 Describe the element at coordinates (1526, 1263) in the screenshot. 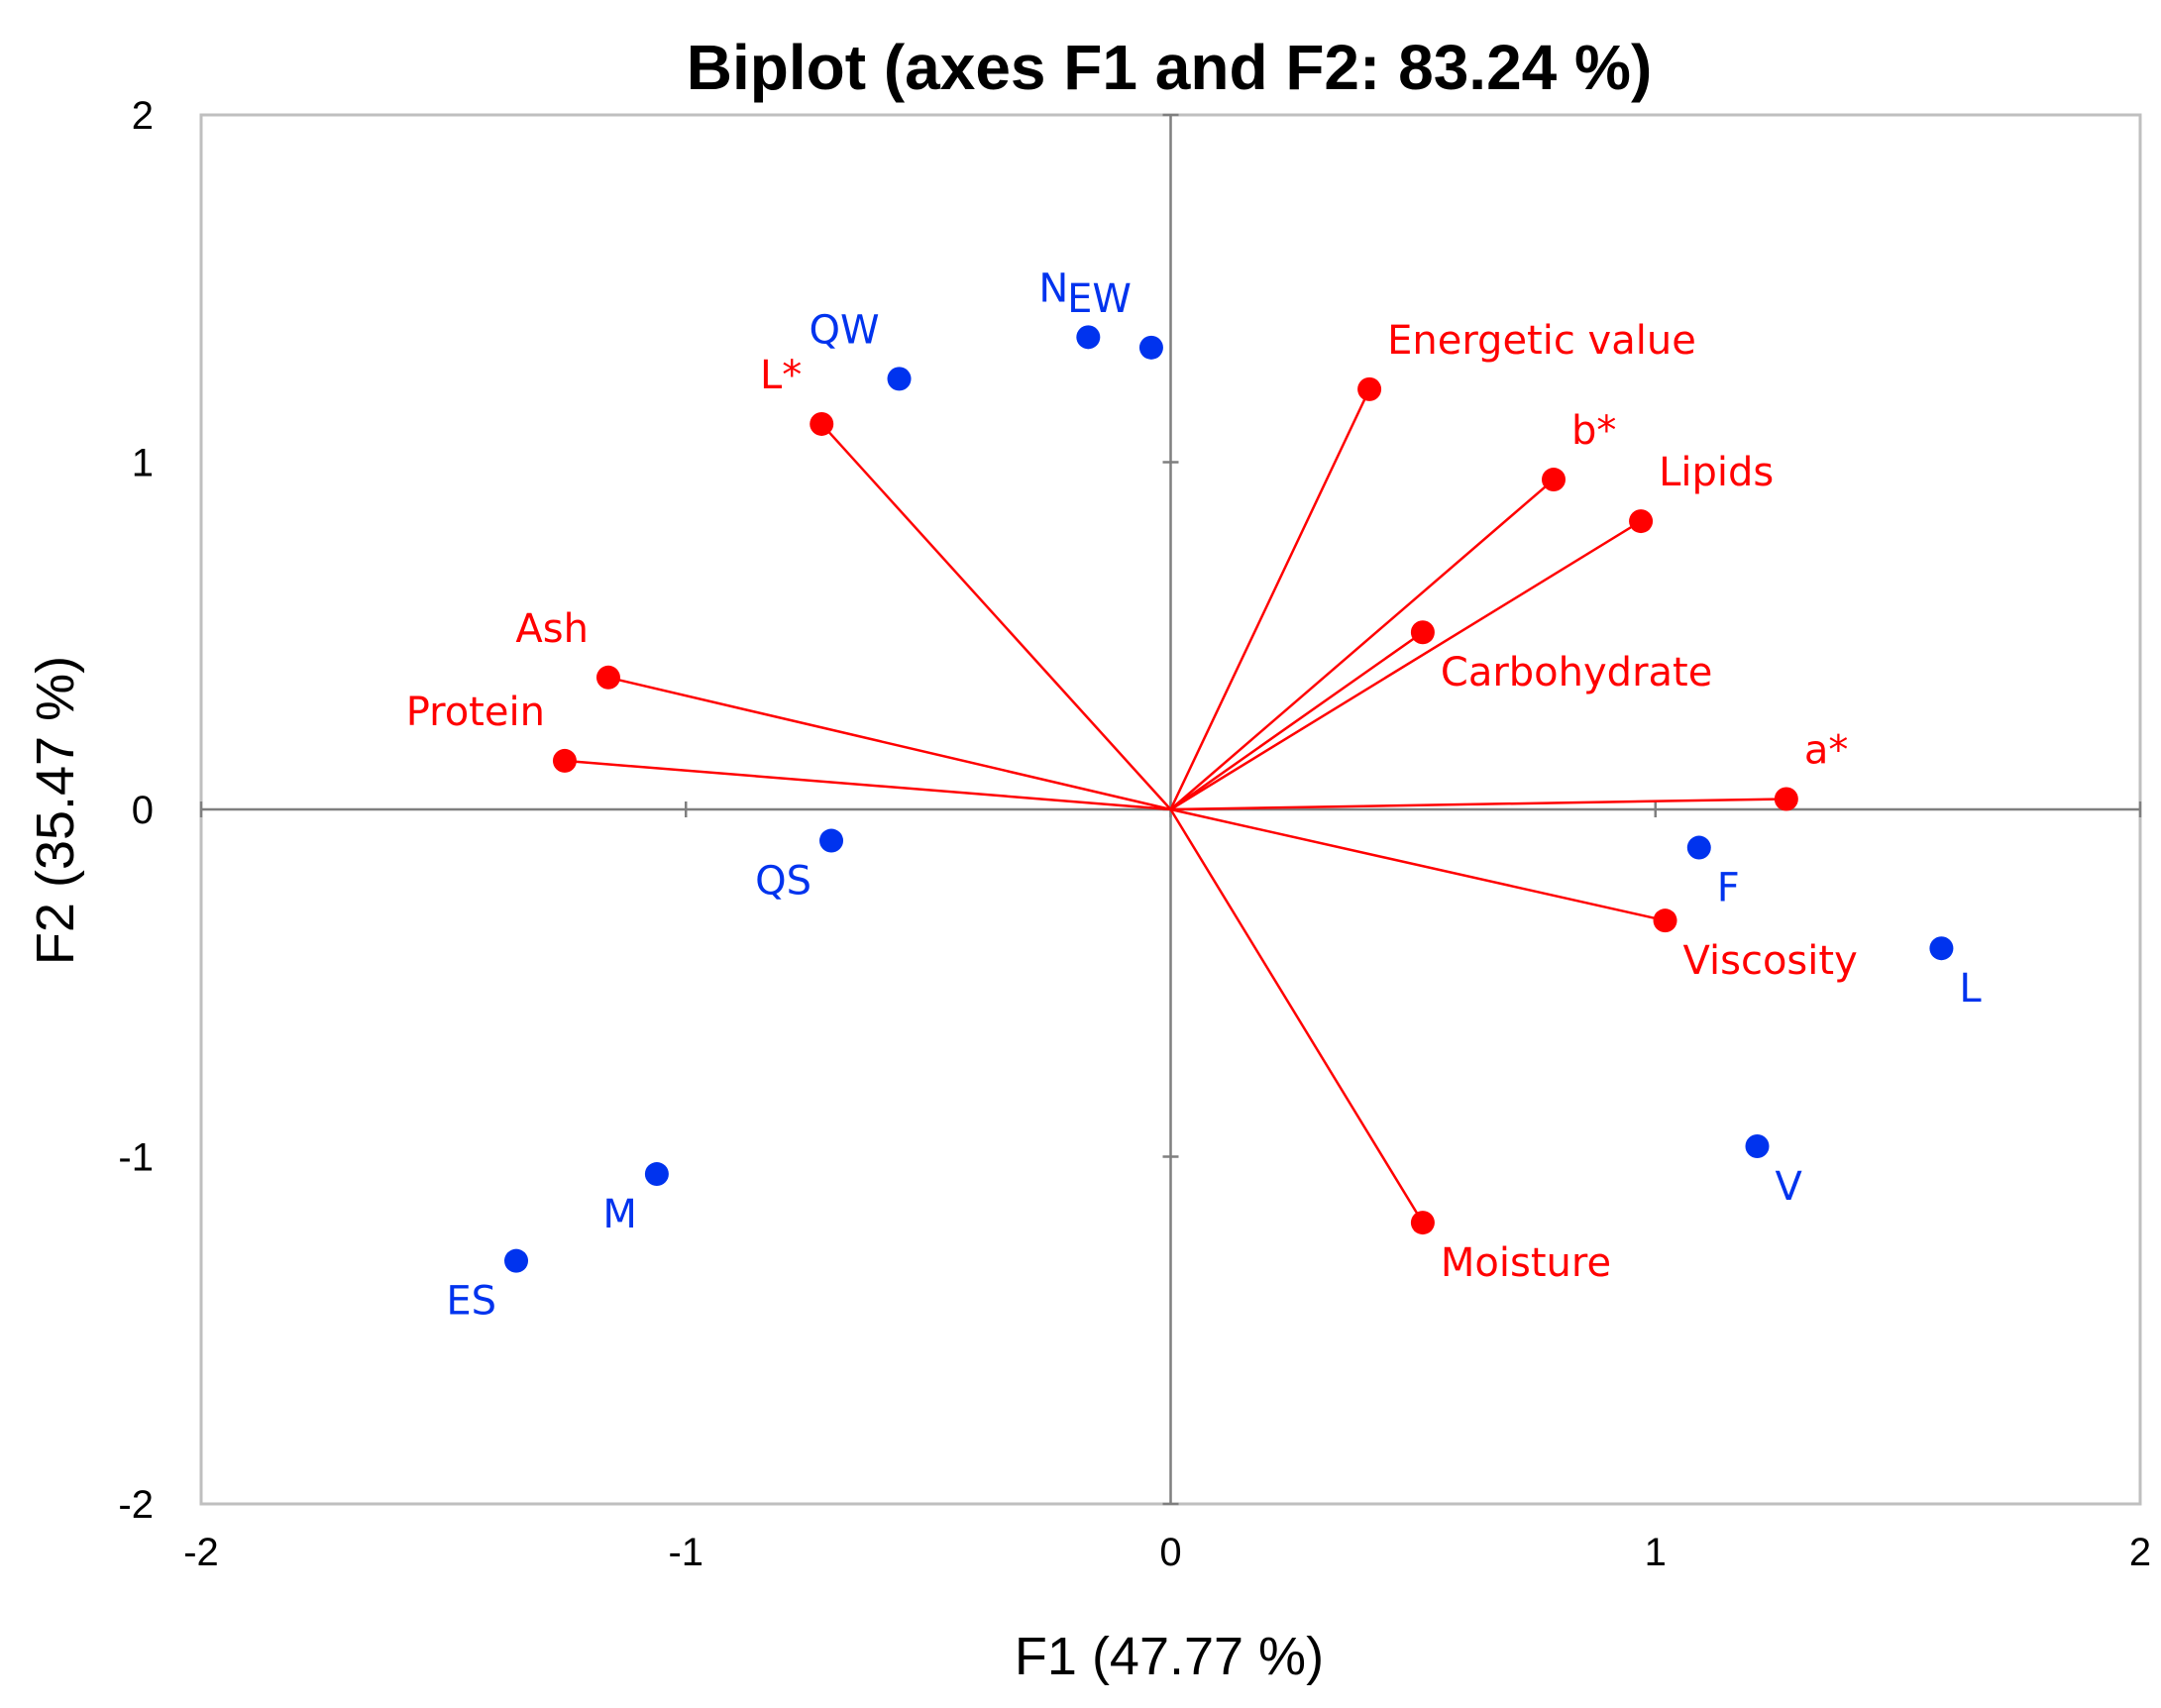

I see `label-moisture: Moisture` at that location.